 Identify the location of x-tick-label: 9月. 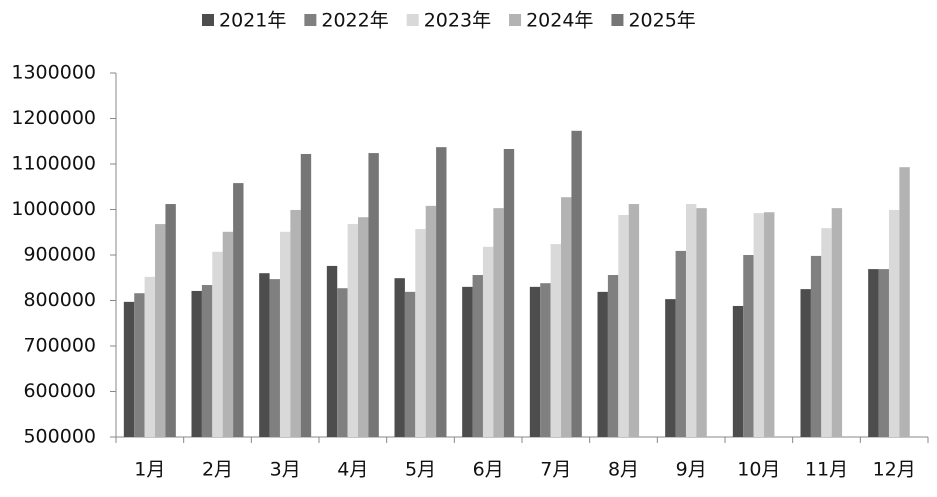
(691, 470).